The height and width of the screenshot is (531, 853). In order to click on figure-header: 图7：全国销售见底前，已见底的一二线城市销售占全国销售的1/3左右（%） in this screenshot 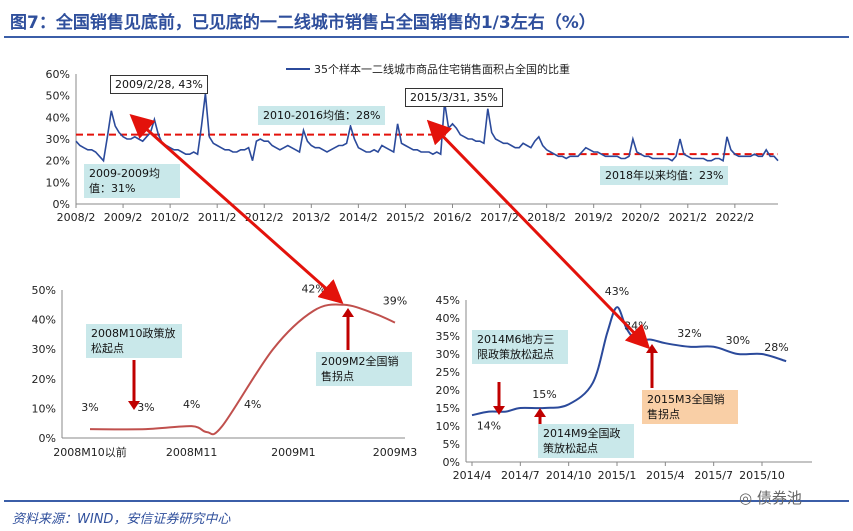, I will do `click(426, 22)`.